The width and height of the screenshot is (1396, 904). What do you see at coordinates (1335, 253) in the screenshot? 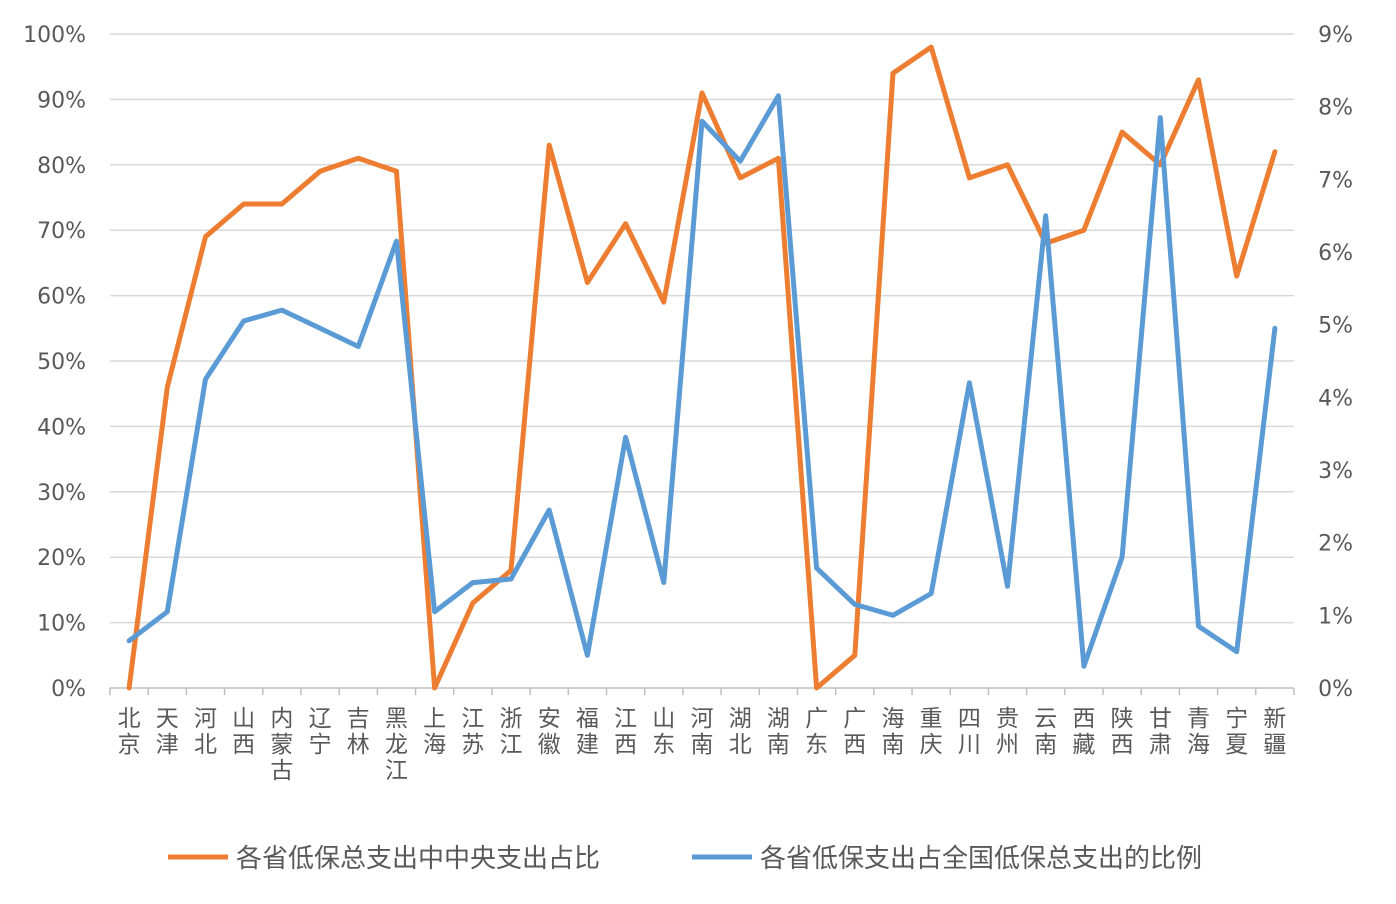
I see `right-tick-label: 6%` at bounding box center [1335, 253].